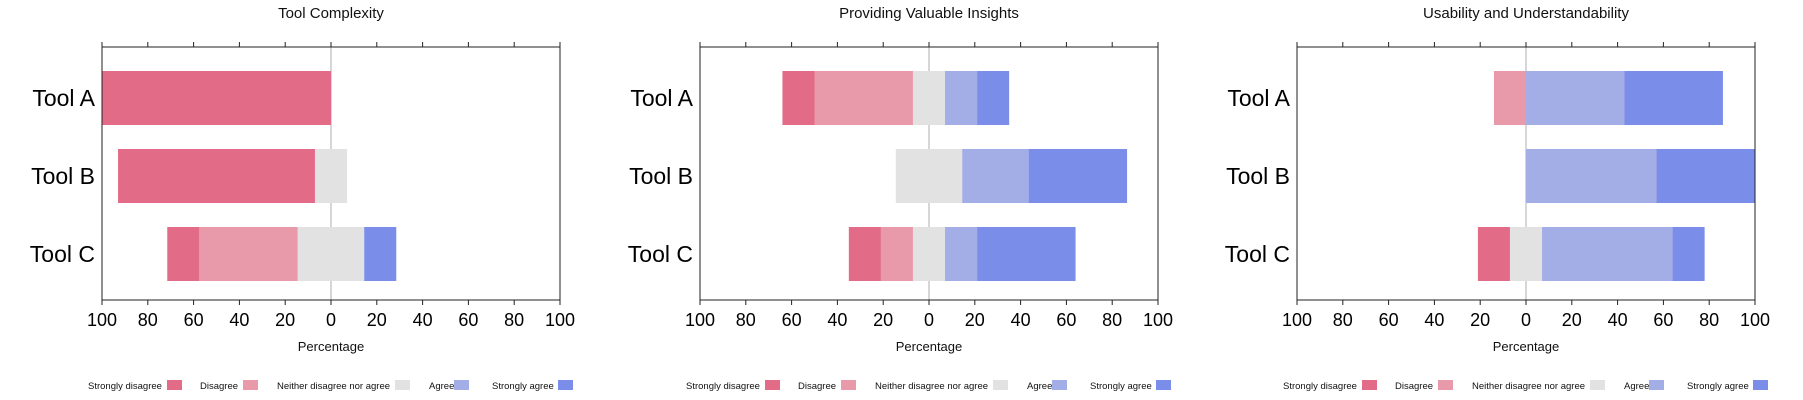 This screenshot has height=400, width=1803. I want to click on bar-tool-a-neutral, so click(929, 98).